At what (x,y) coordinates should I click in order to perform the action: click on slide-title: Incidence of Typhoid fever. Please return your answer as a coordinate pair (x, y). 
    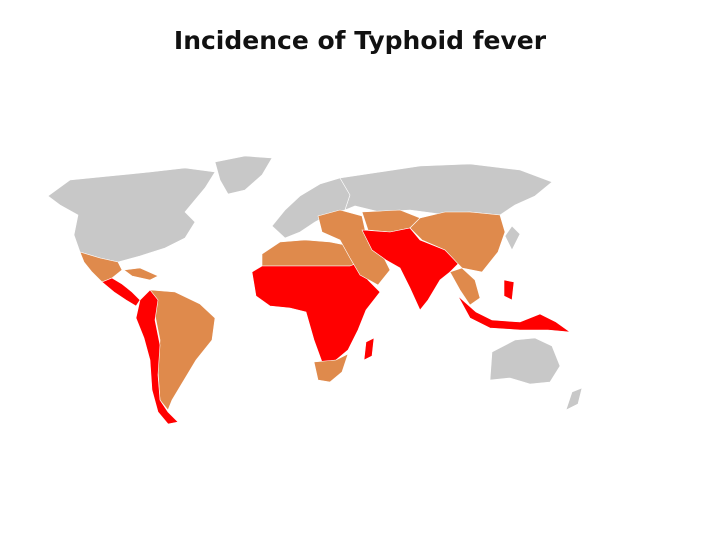
    Looking at the image, I should click on (360, 40).